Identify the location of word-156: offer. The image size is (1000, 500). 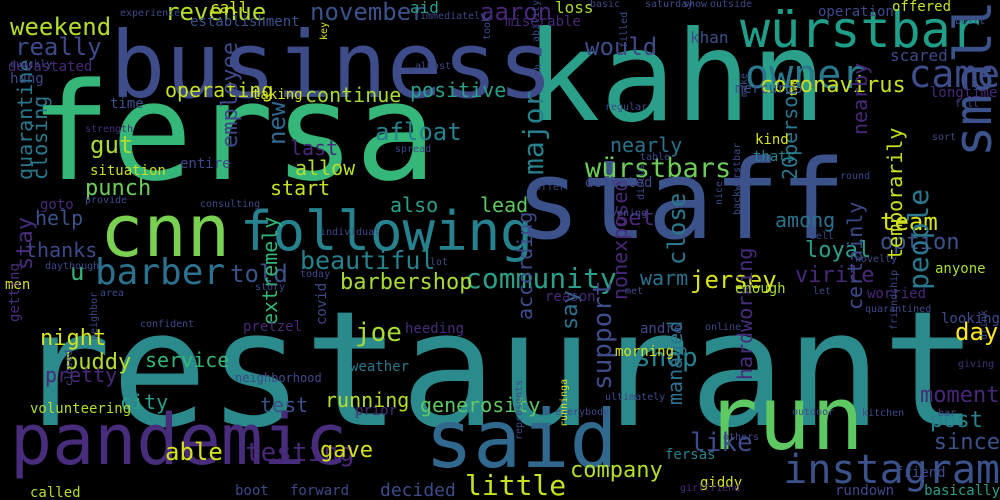
(550, 187).